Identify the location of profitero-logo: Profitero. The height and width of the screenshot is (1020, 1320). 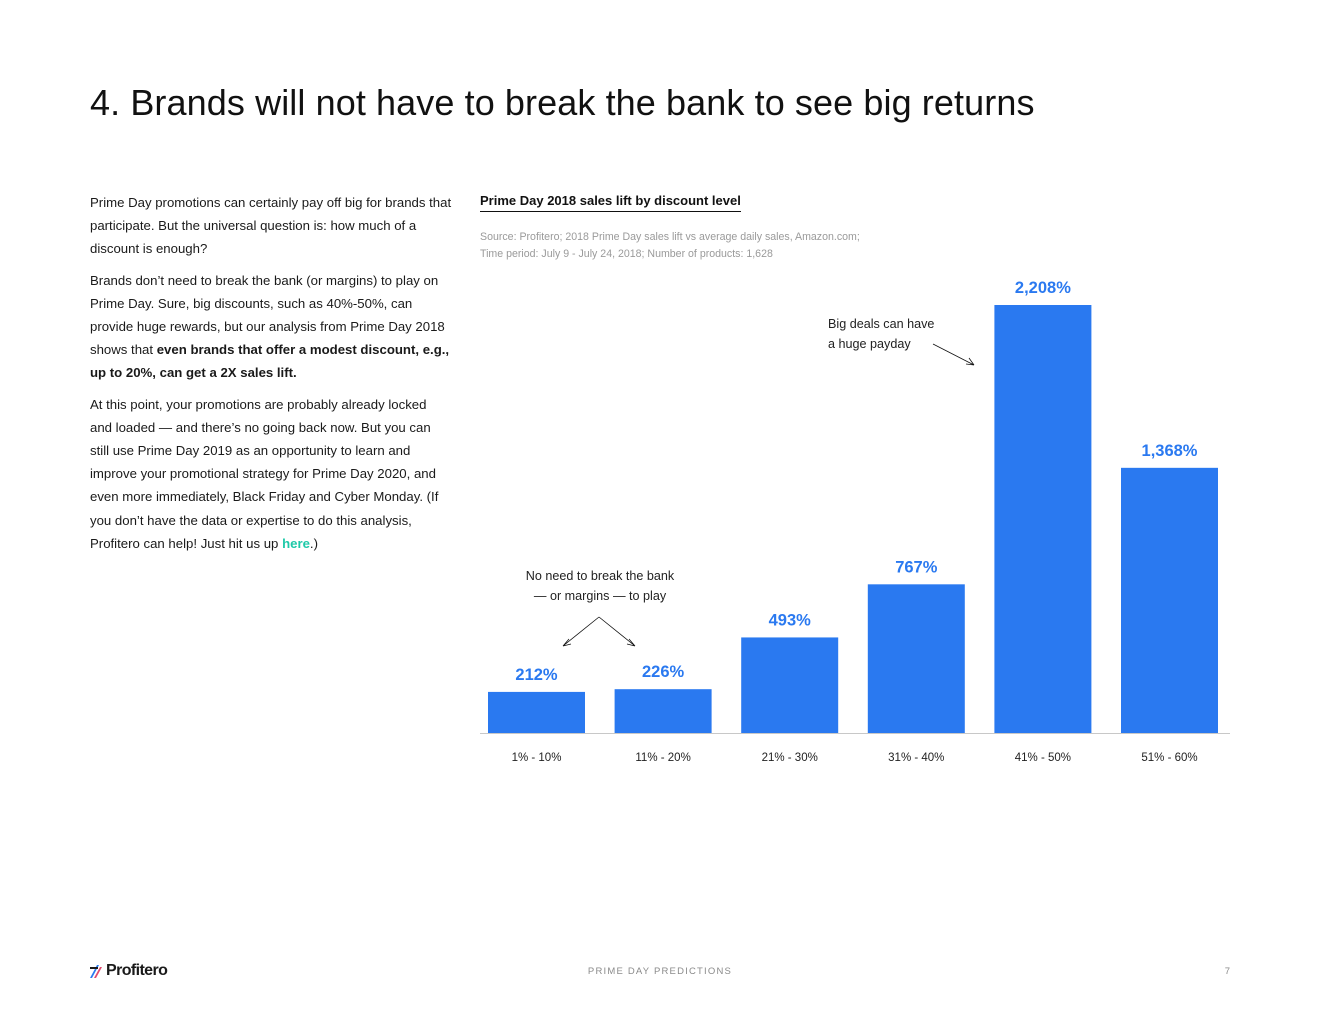
(129, 971).